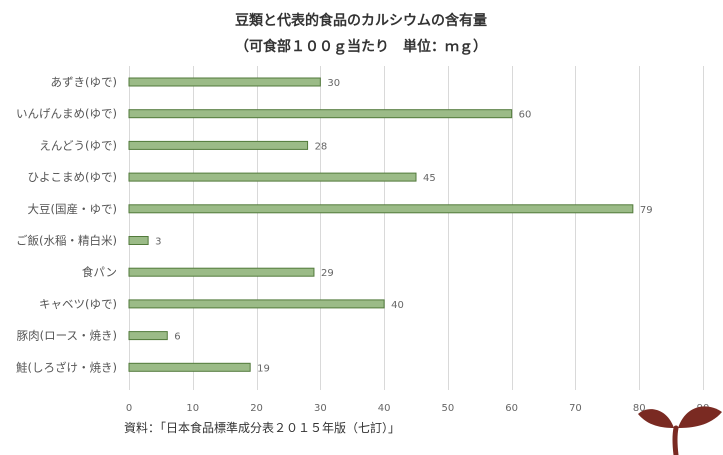 The image size is (723, 455). What do you see at coordinates (158, 242) in the screenshot?
I see `data-label: 3` at bounding box center [158, 242].